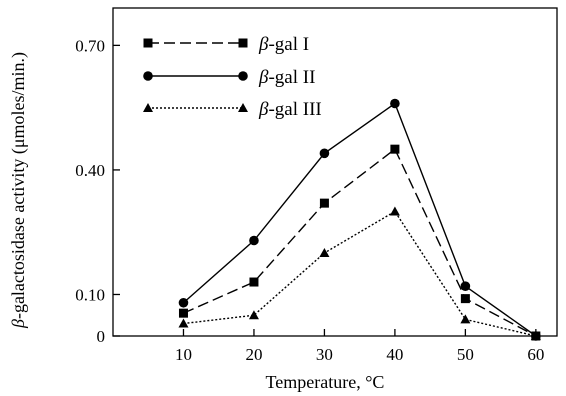  What do you see at coordinates (232, 109) in the screenshot?
I see `legend-item-3: β-gal III` at bounding box center [232, 109].